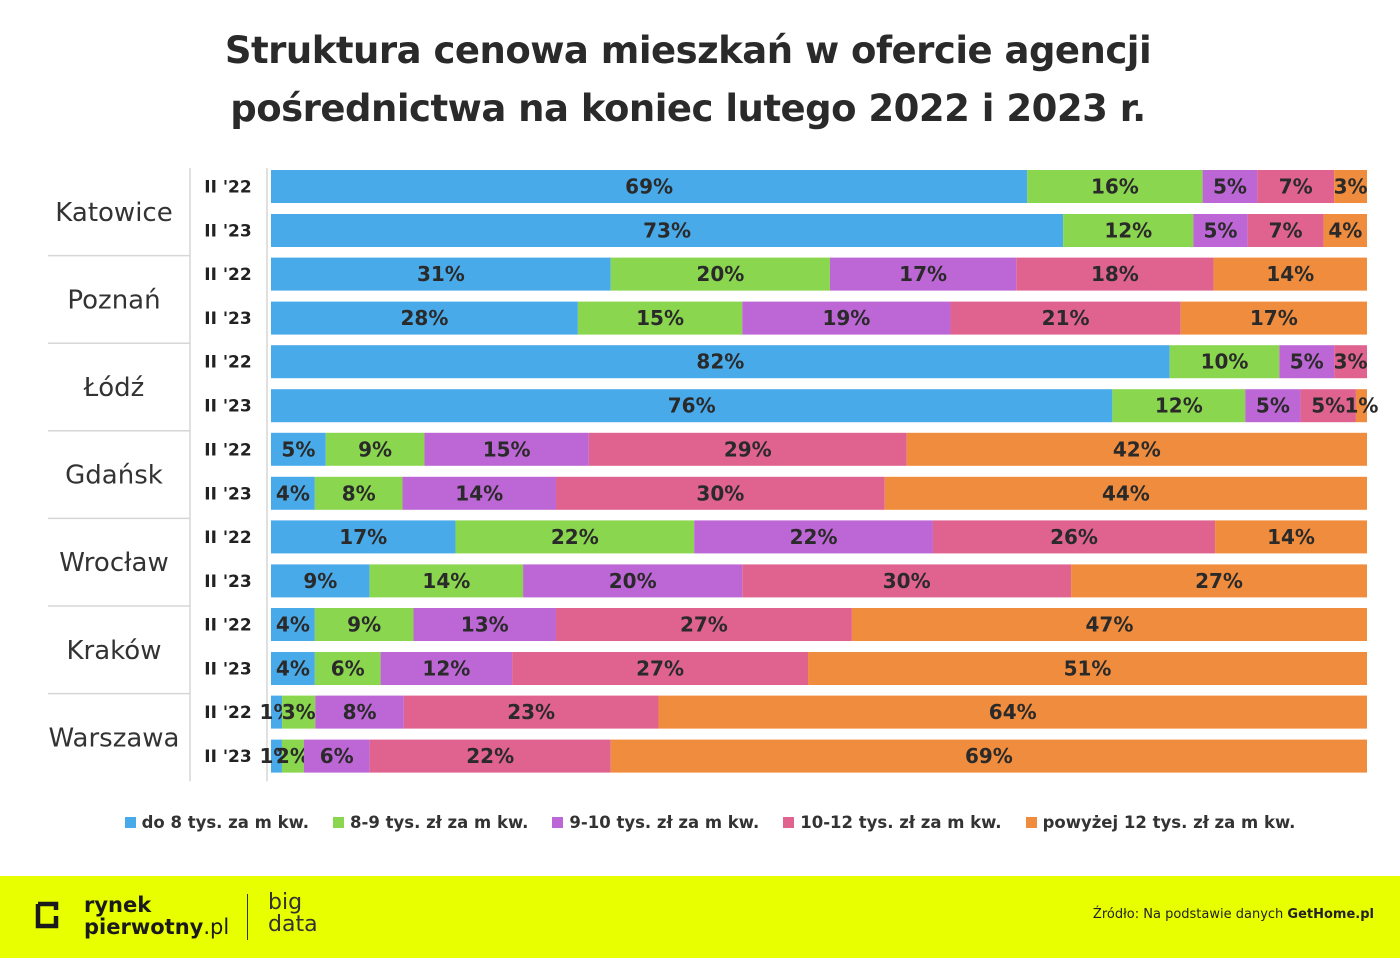 This screenshot has height=958, width=1400. What do you see at coordinates (114, 476) in the screenshot?
I see `city-label: Gdańsk` at bounding box center [114, 476].